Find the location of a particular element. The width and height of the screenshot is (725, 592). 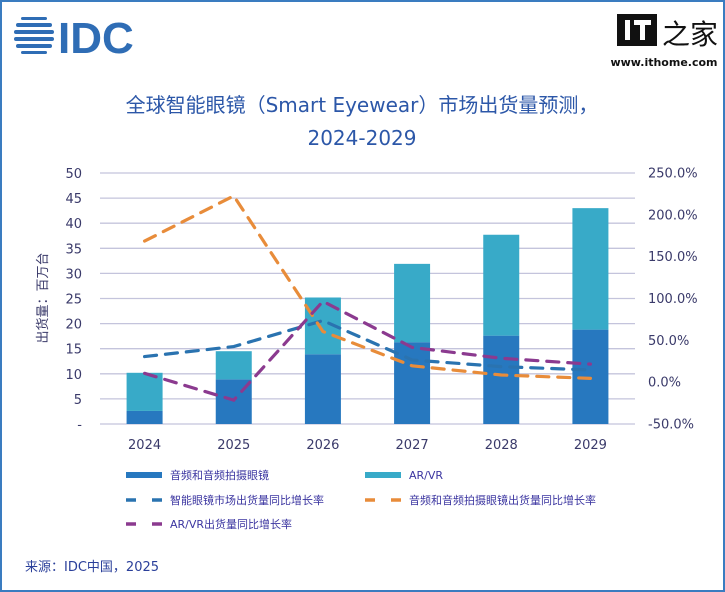

bar-arvr-2028 is located at coordinates (501, 285).